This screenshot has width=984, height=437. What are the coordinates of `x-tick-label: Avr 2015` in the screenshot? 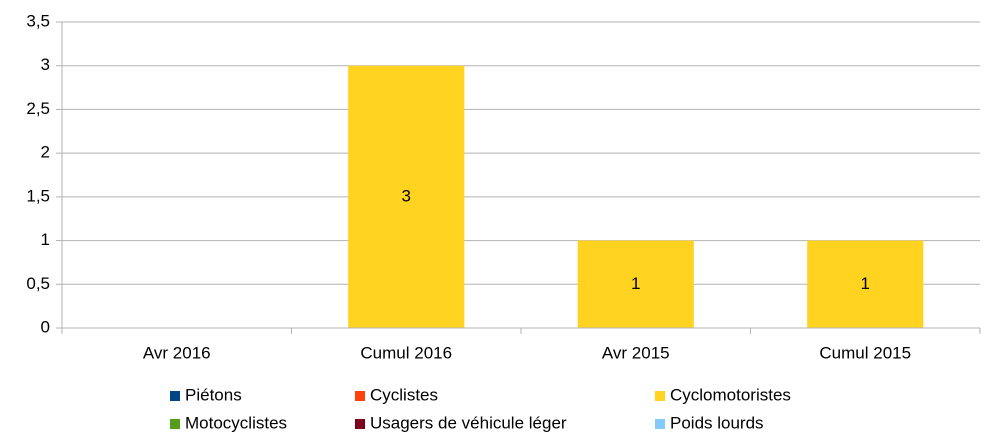 It's located at (636, 352).